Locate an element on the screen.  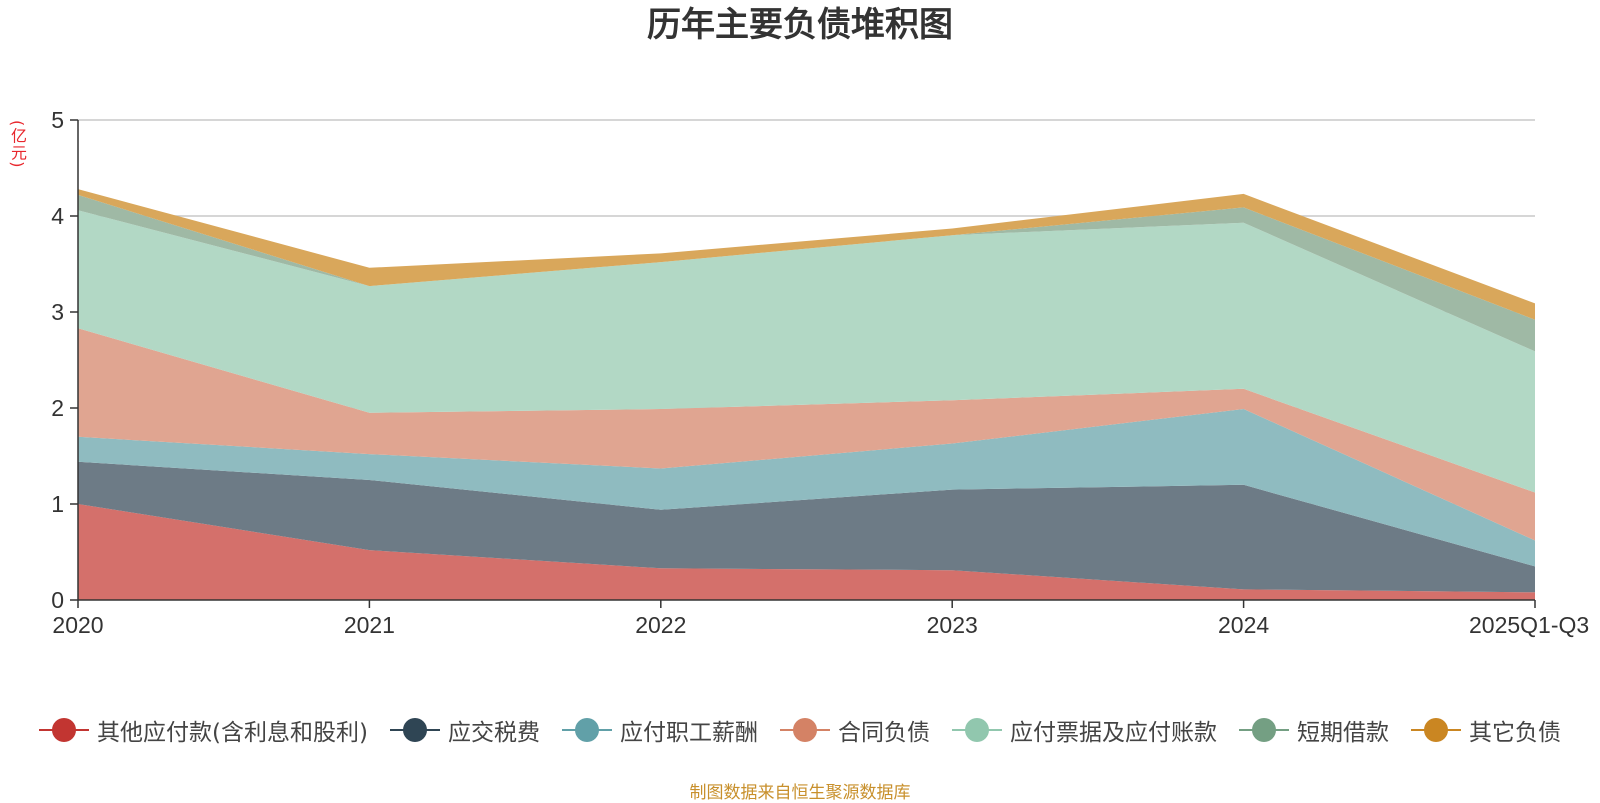
y-tick-label: 3 is located at coordinates (57, 312).